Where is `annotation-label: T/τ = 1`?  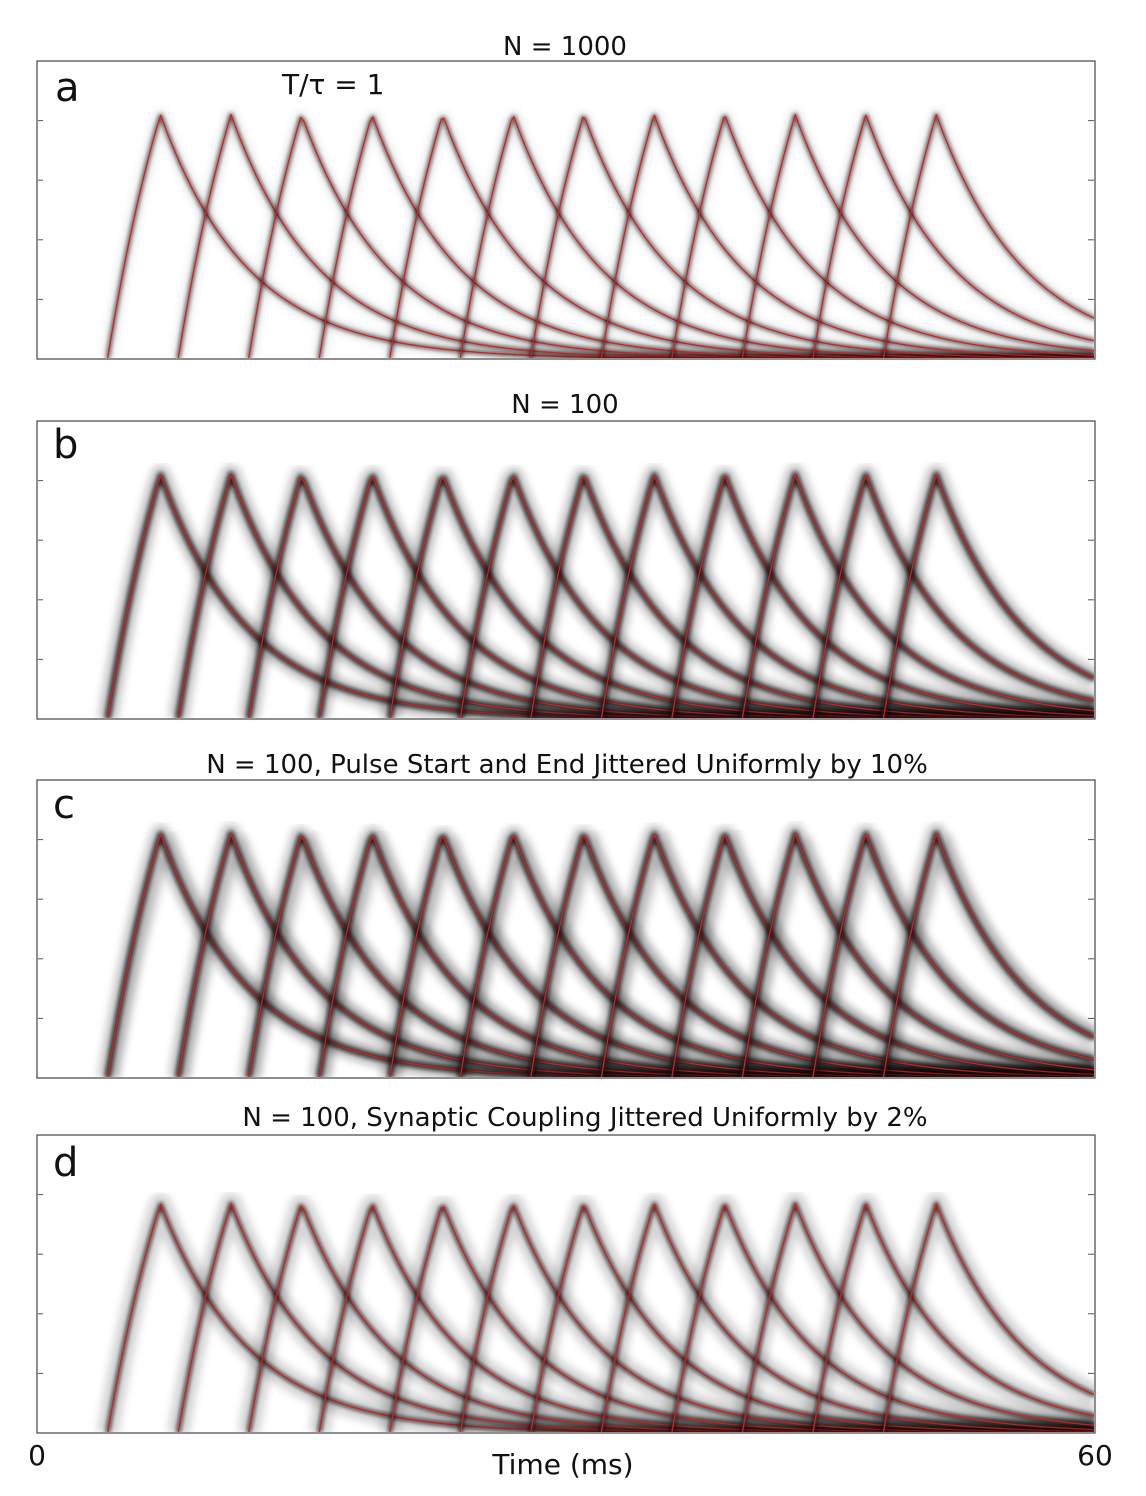 annotation-label: T/τ = 1 is located at coordinates (332, 84).